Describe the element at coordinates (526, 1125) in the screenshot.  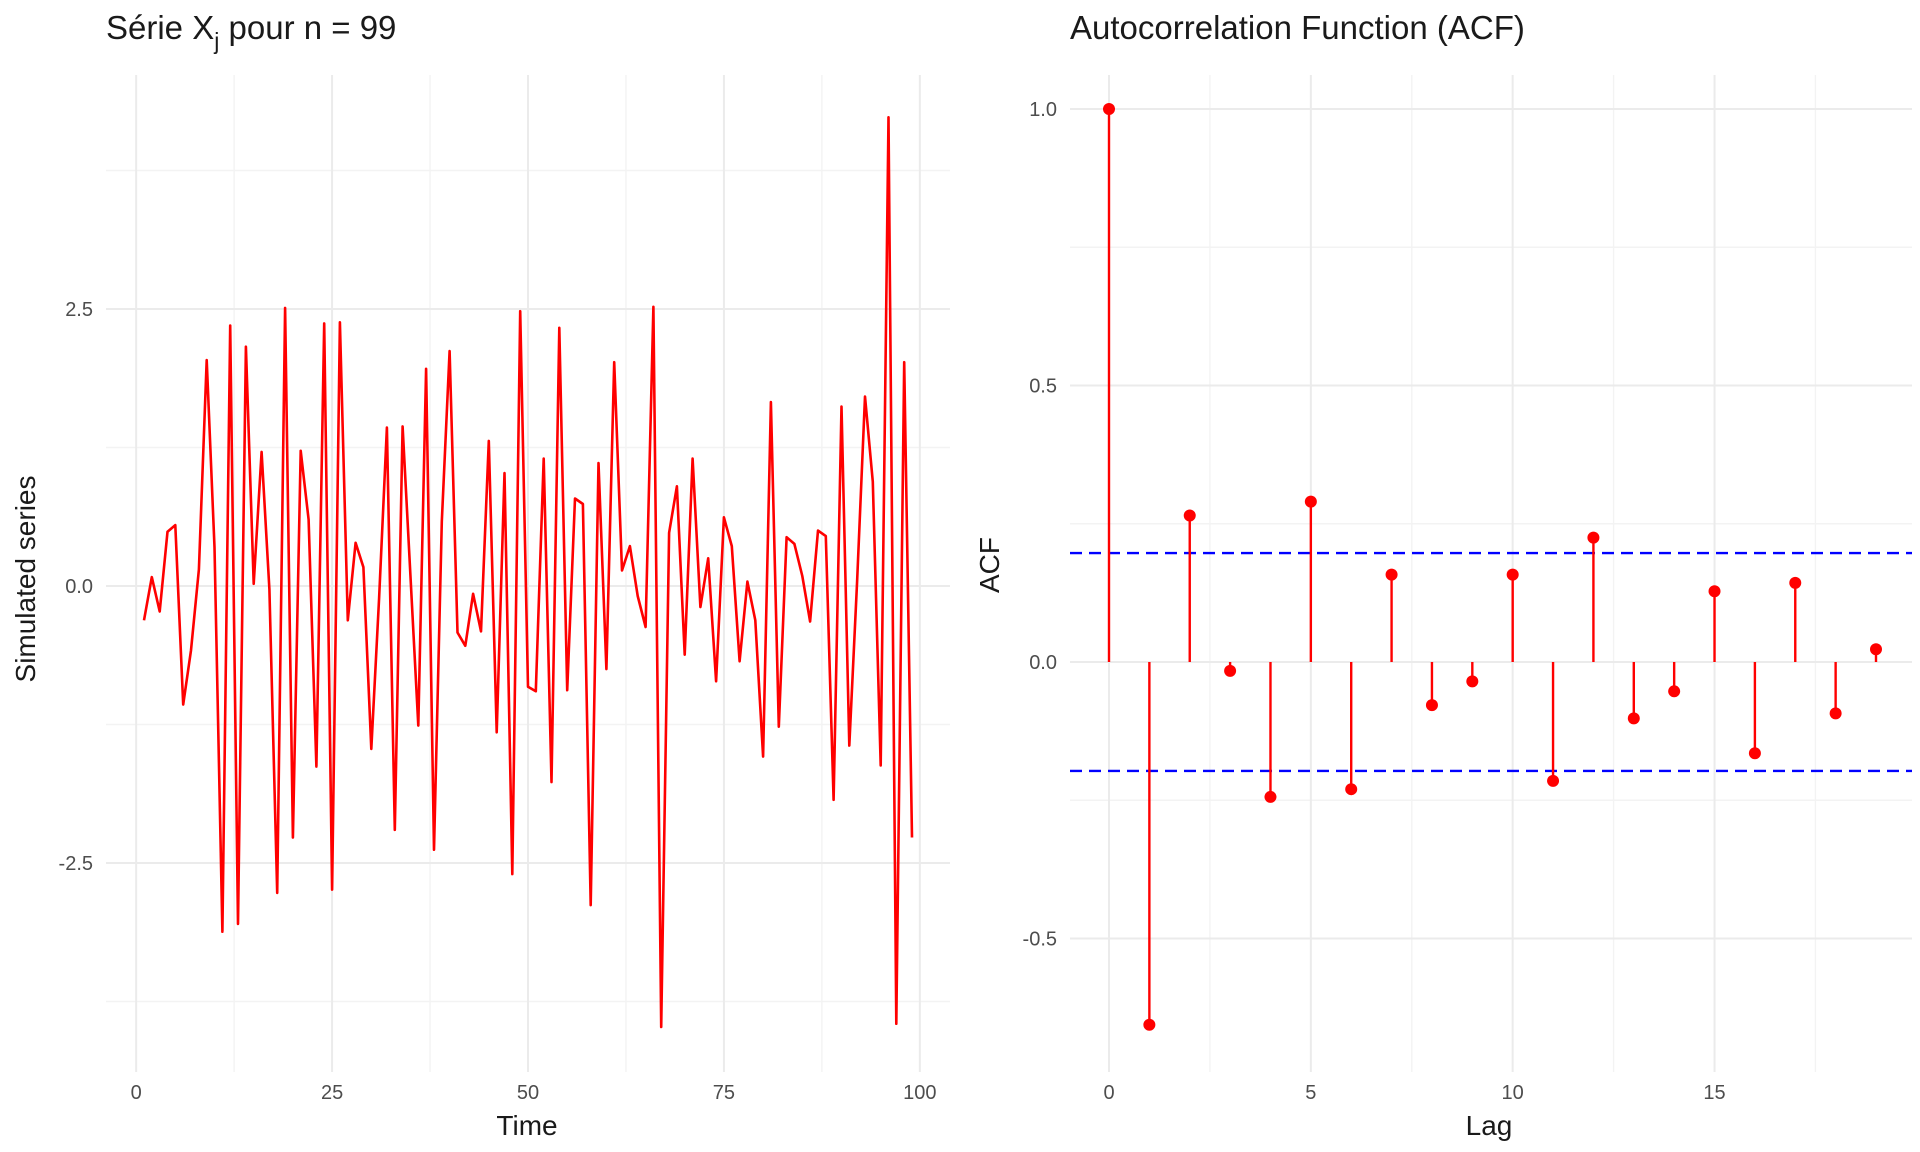
I see `time-series-x-axis-title: Time` at that location.